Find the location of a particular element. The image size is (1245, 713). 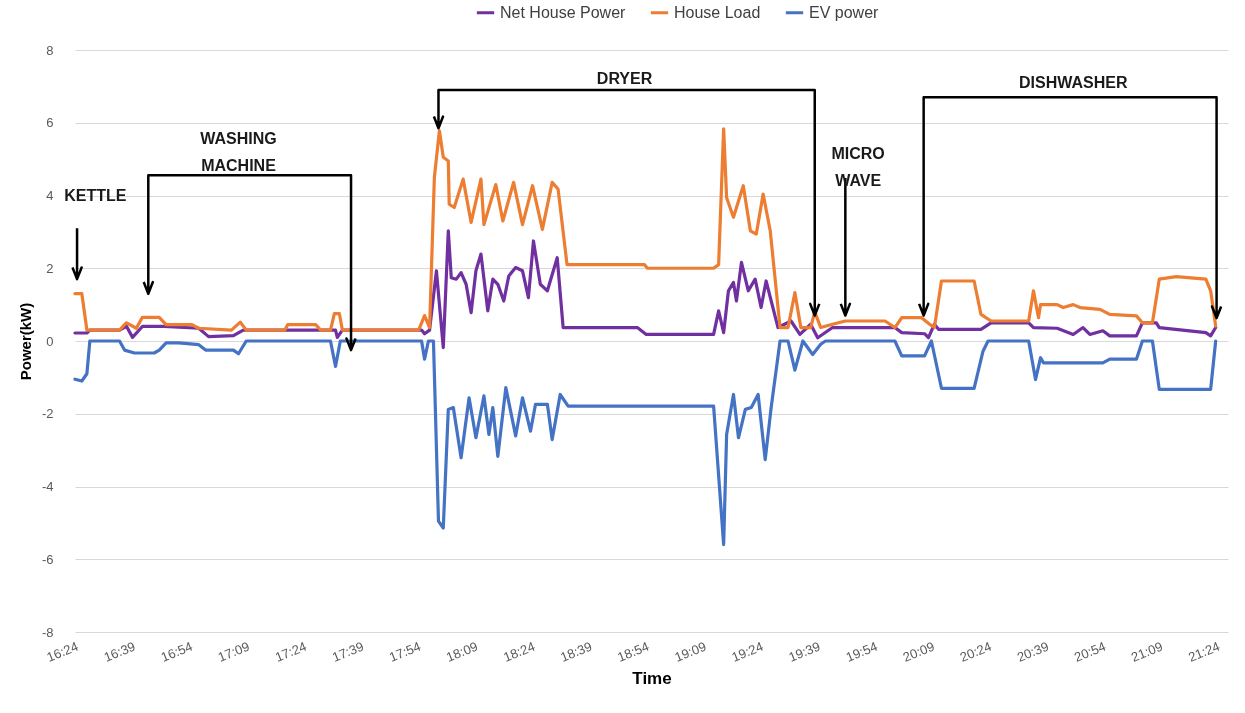

y-tick-label: -4 is located at coordinates (47, 486).